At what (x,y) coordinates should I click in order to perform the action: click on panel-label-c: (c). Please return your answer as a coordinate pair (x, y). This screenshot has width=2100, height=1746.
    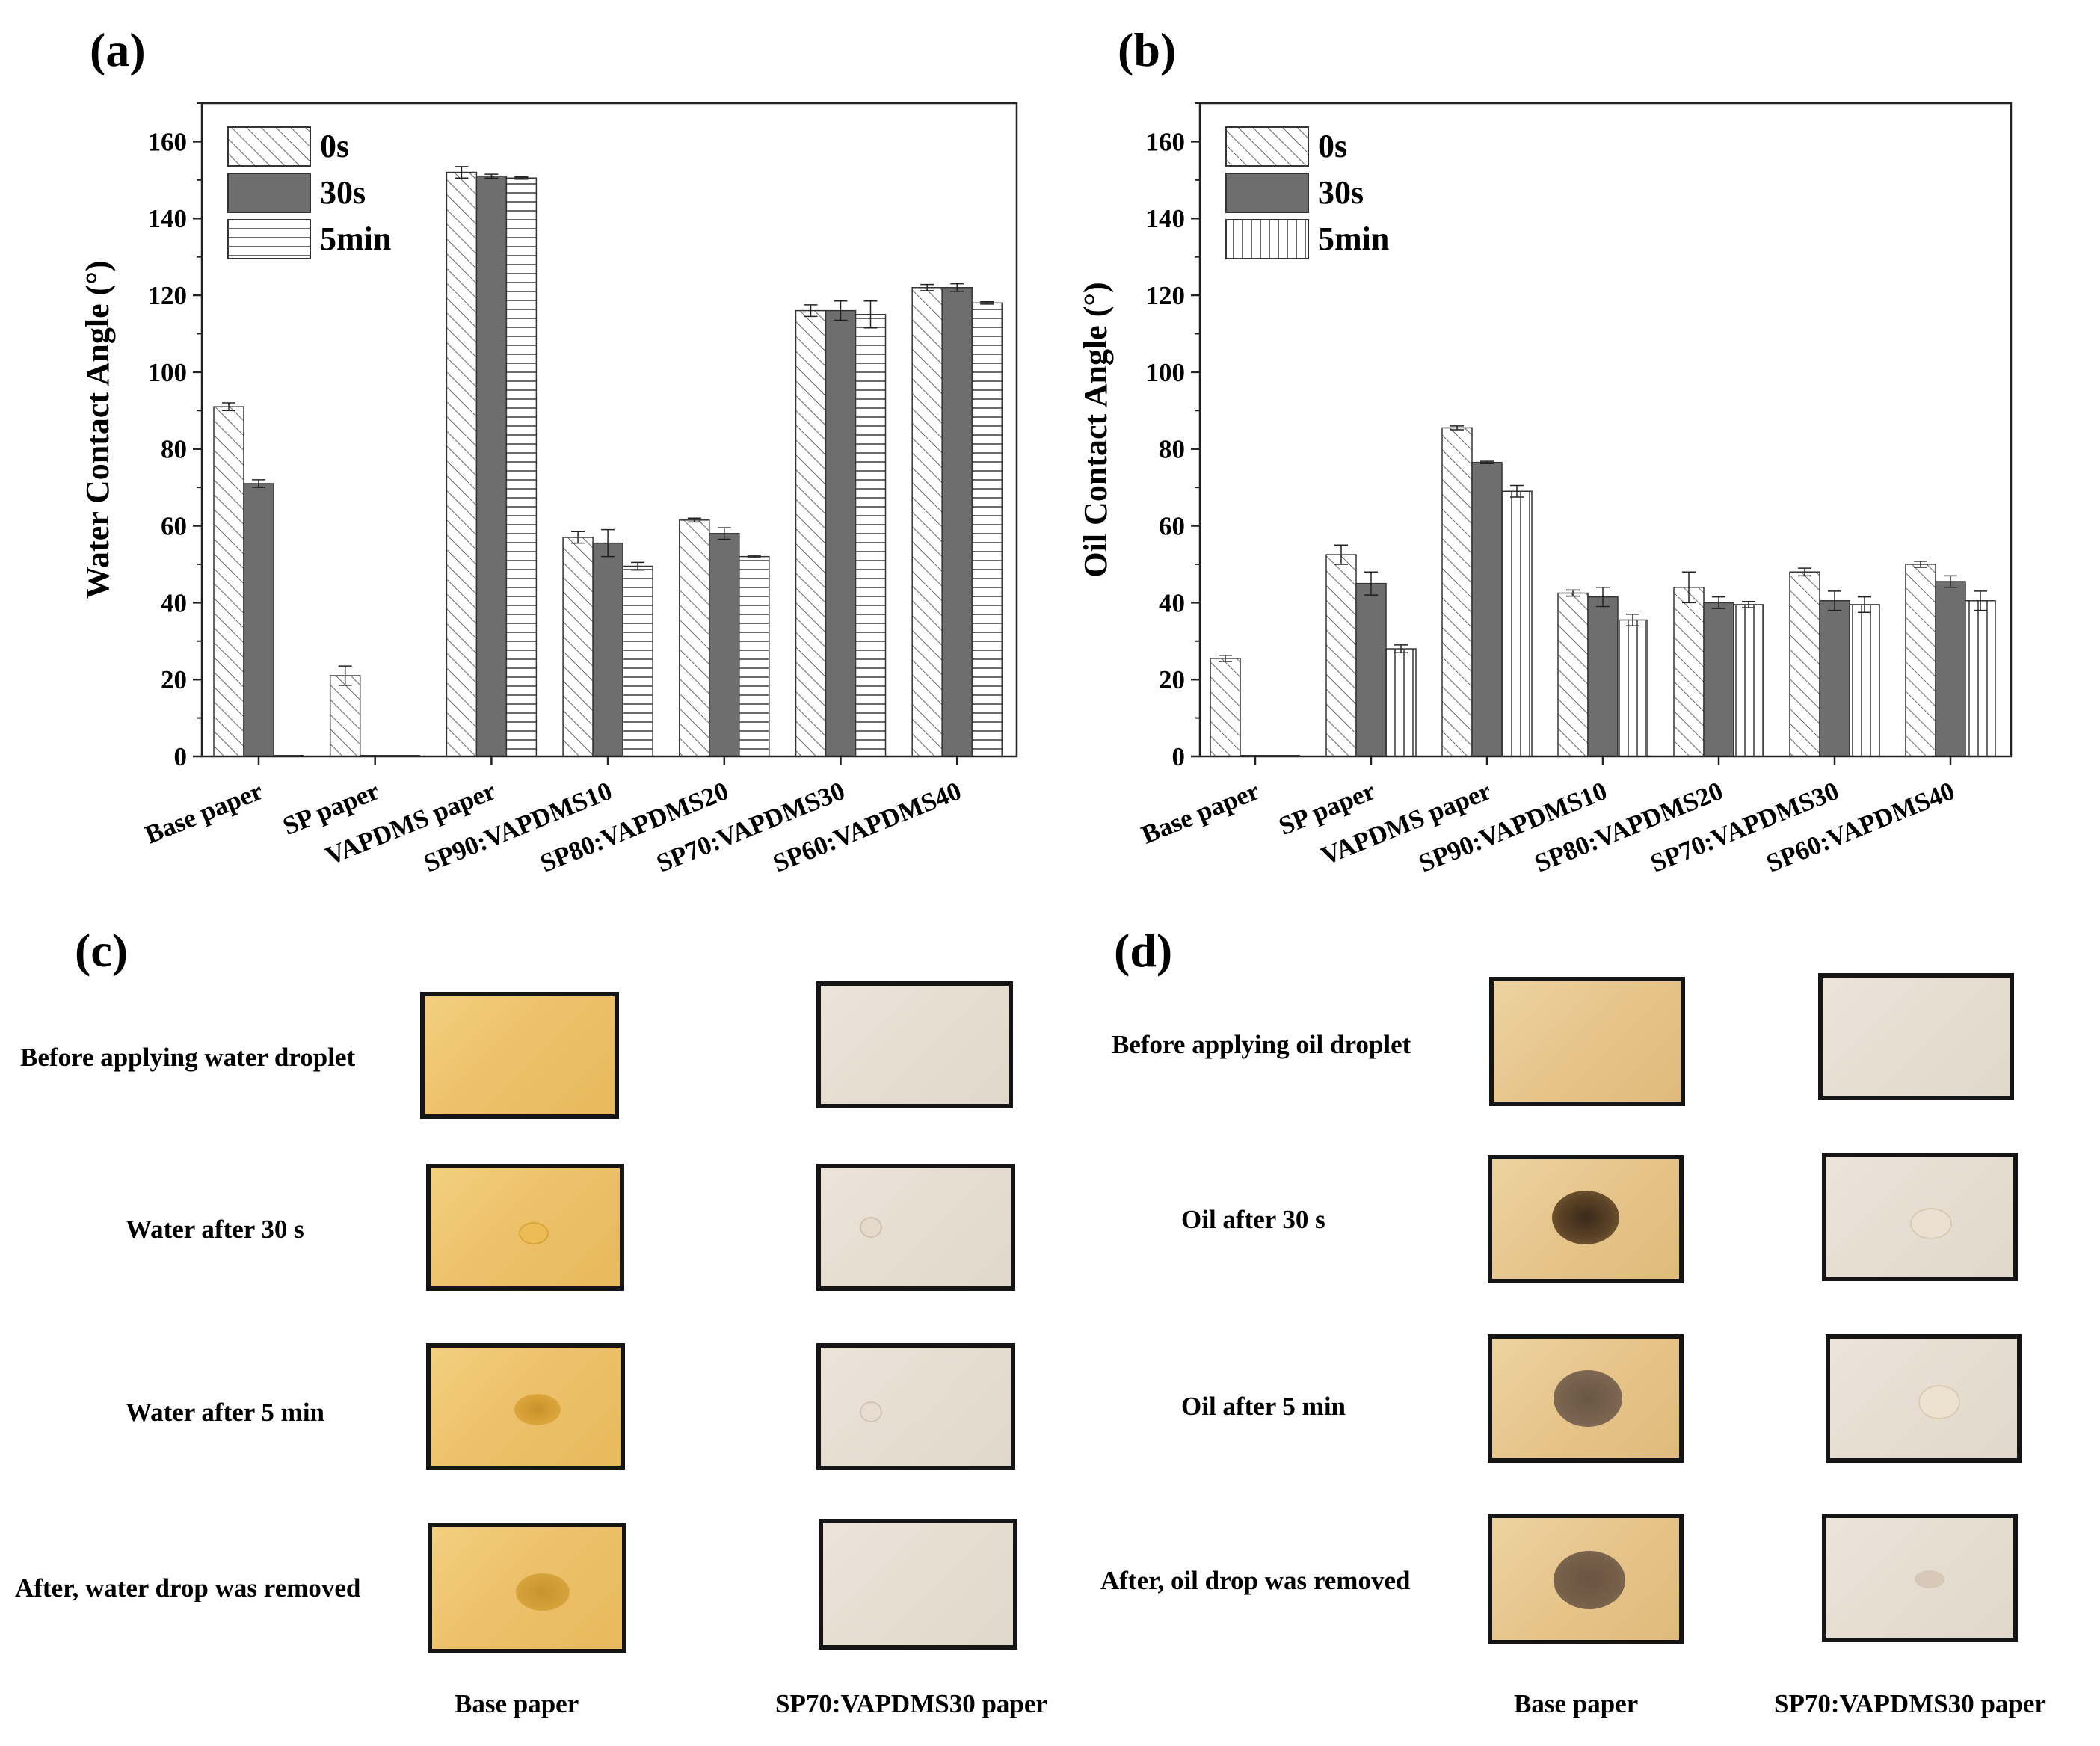
    Looking at the image, I should click on (102, 950).